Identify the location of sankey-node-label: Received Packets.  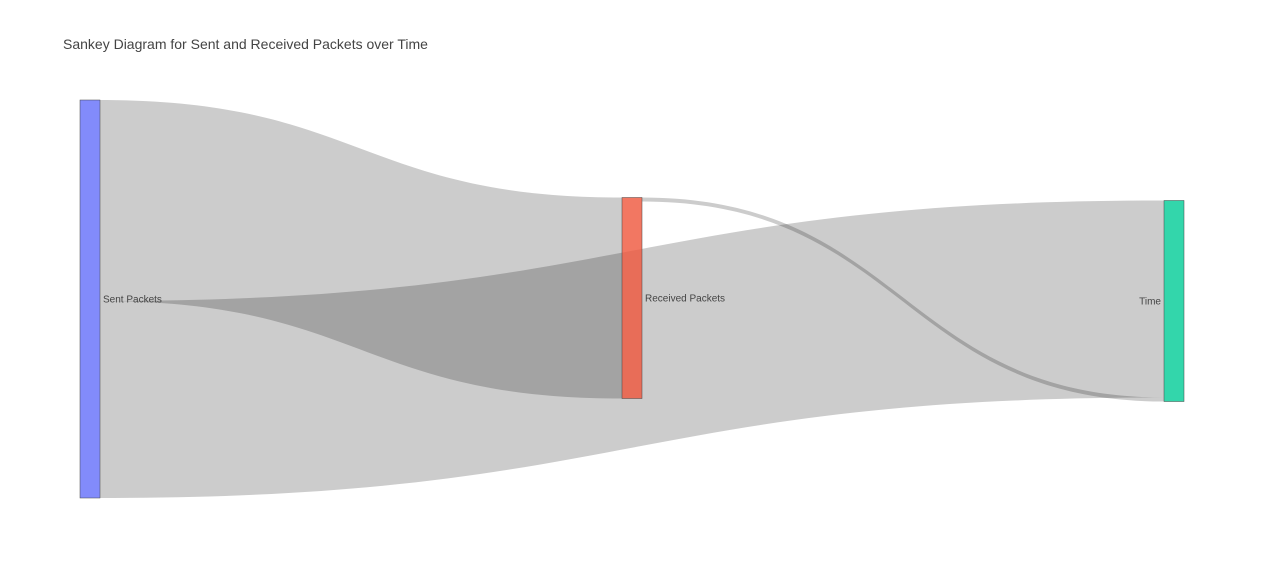
(685, 299).